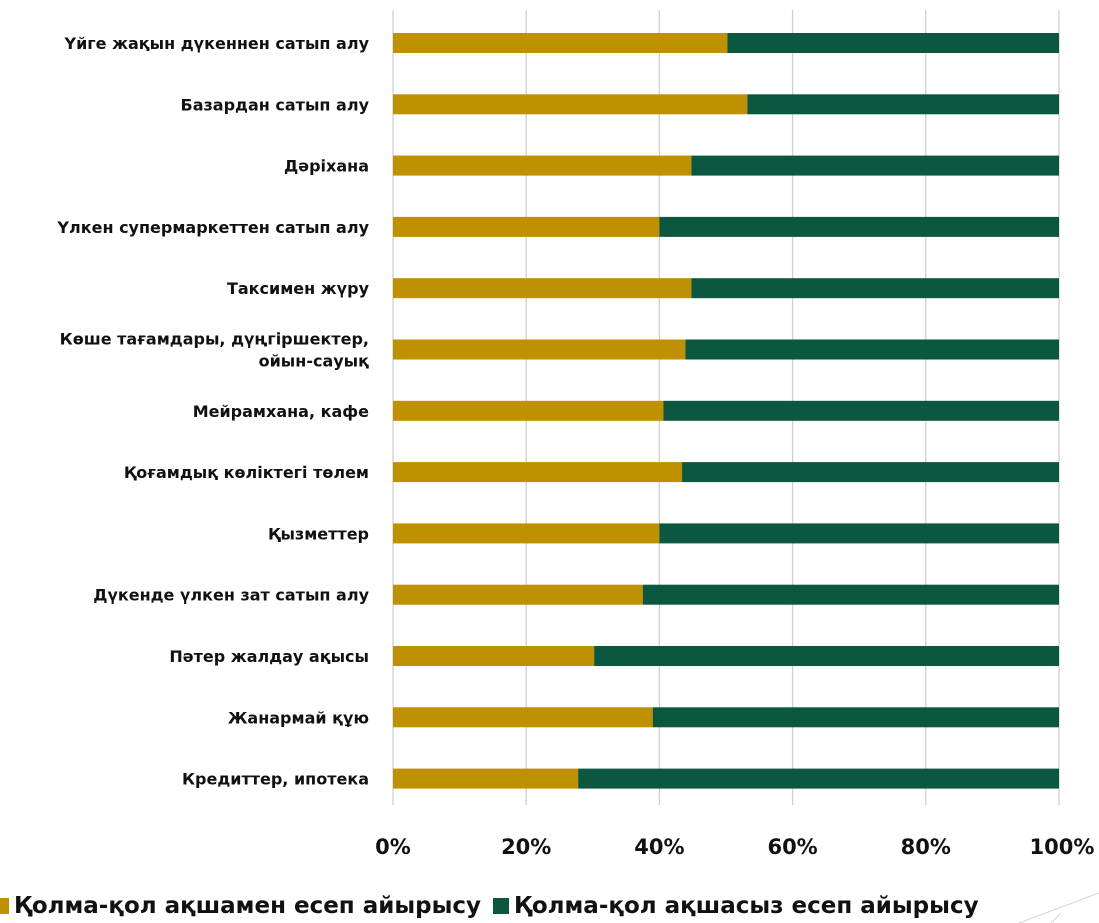  I want to click on legend-item-cashless: Қолма-қол ақшасыз есеп айырысу, so click(736, 906).